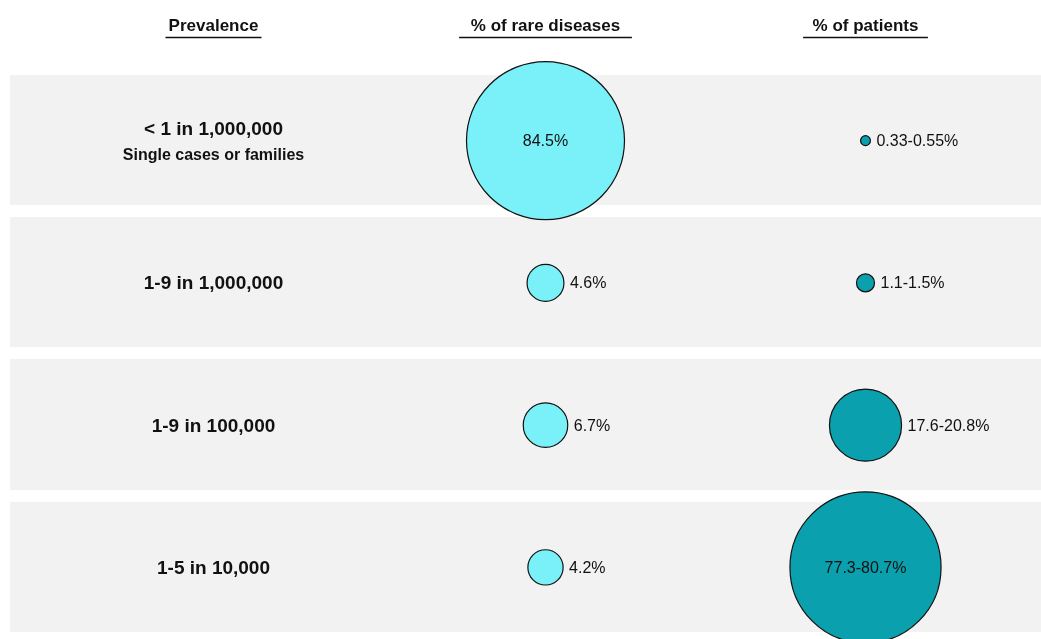  Describe the element at coordinates (917, 141) in the screenshot. I see `data-label: 0.33-0.55%` at that location.